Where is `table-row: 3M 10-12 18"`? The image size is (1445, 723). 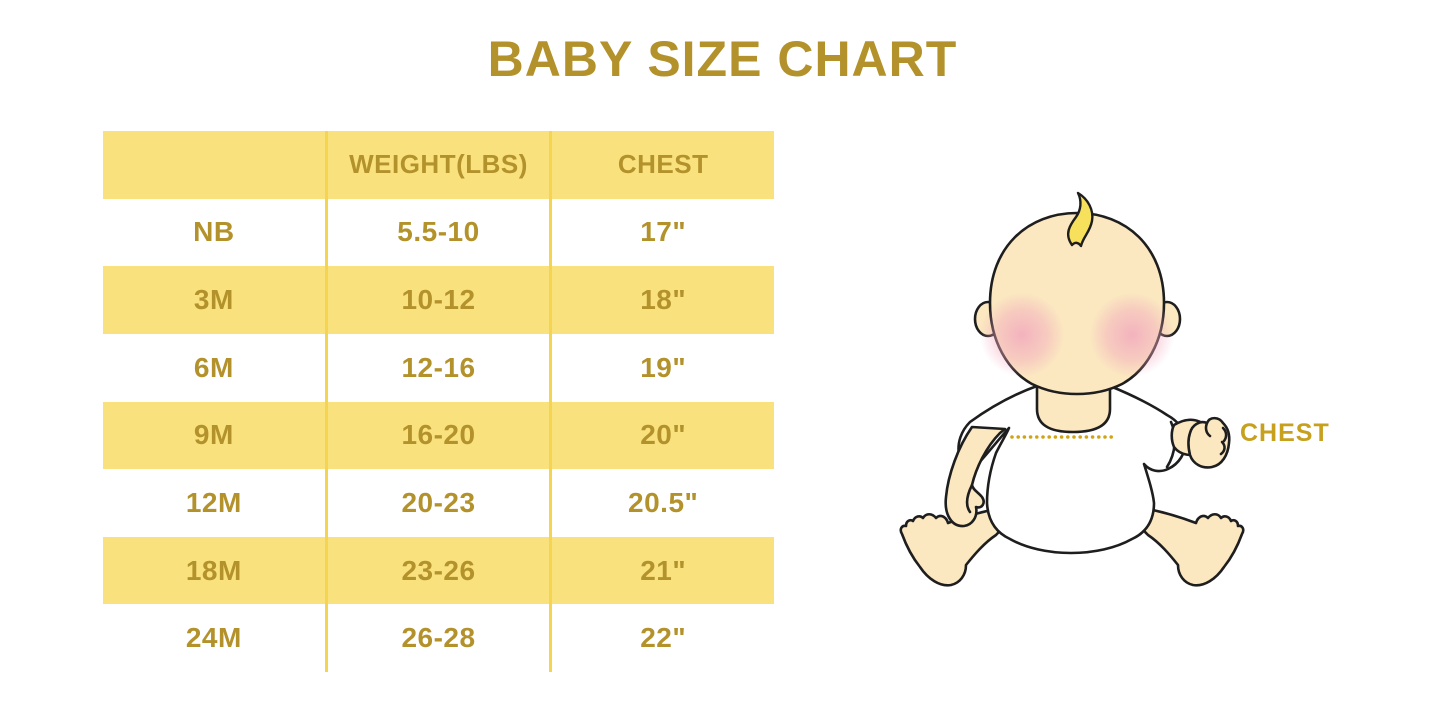
table-row: 3M 10-12 18" is located at coordinates (438, 300).